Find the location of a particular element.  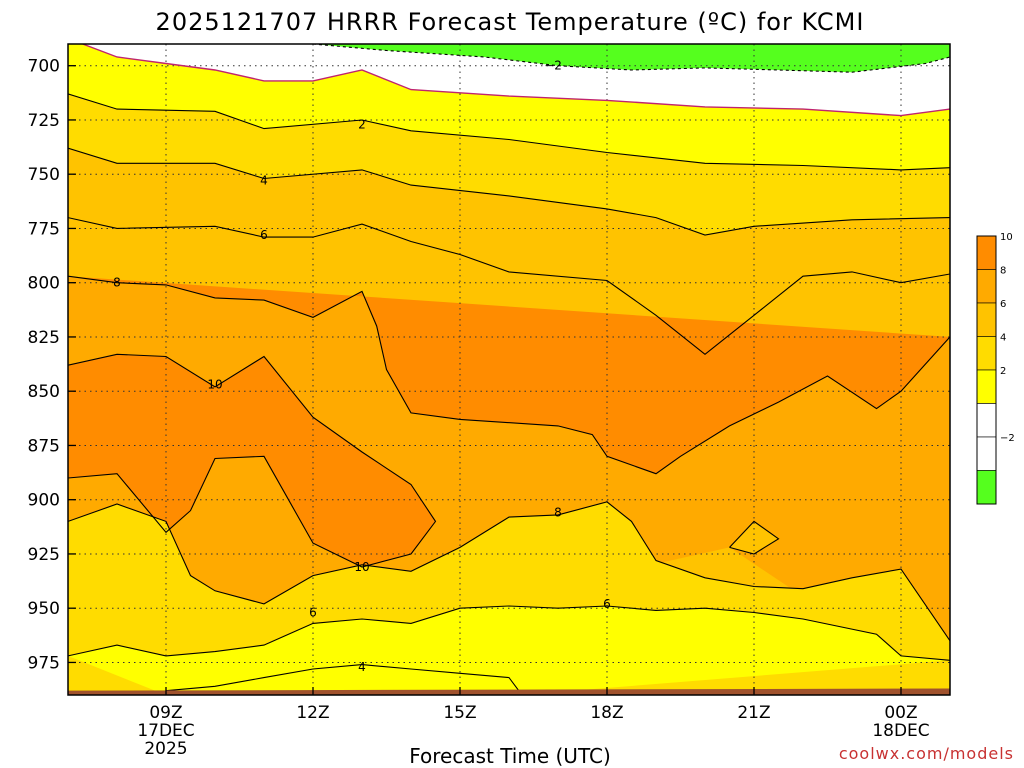

y-tick-label: 975 is located at coordinates (44, 663).